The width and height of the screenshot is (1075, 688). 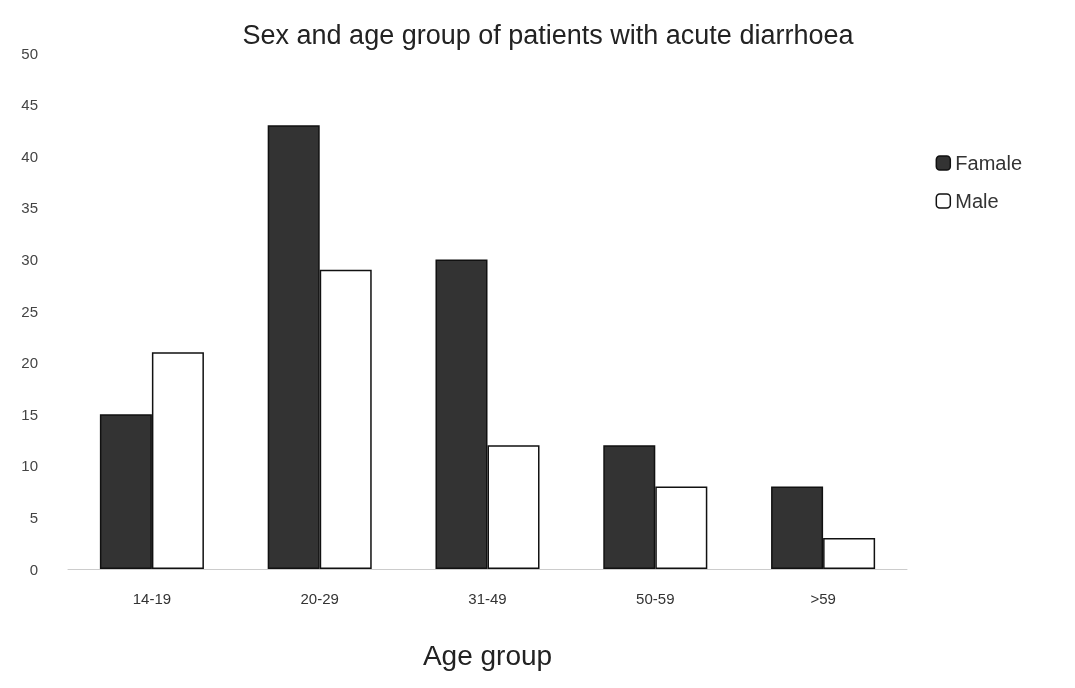 I want to click on x-tick-label: 31-49, so click(x=487, y=598).